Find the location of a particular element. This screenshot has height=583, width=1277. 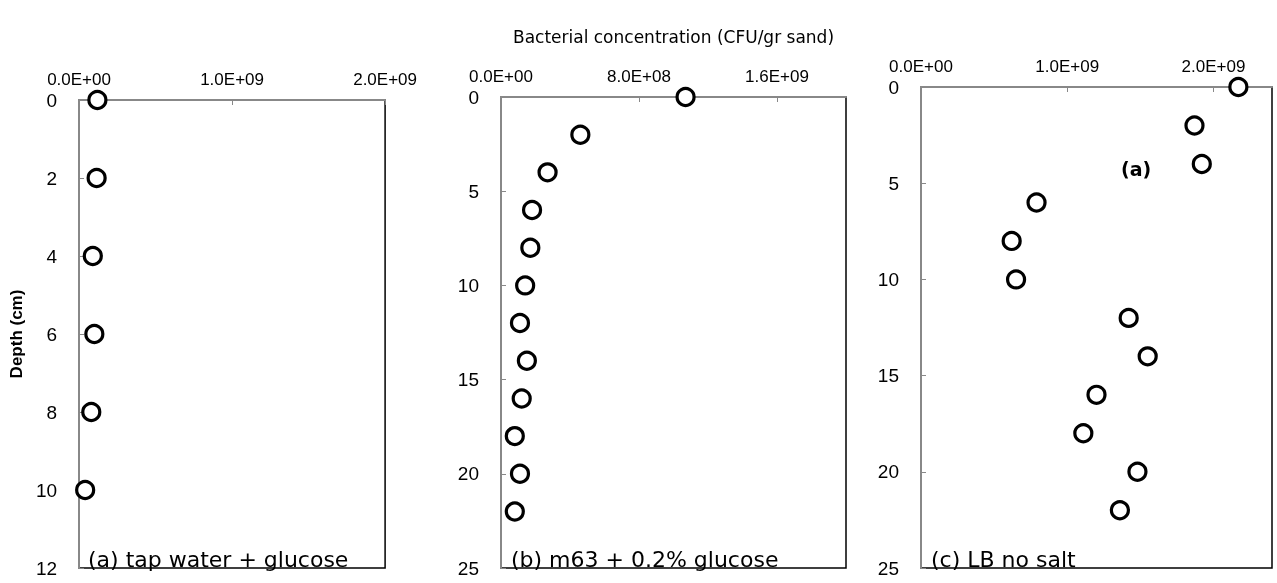

x-axis-title: Bacterial concentration (CFU/gr sand) is located at coordinates (673, 36).